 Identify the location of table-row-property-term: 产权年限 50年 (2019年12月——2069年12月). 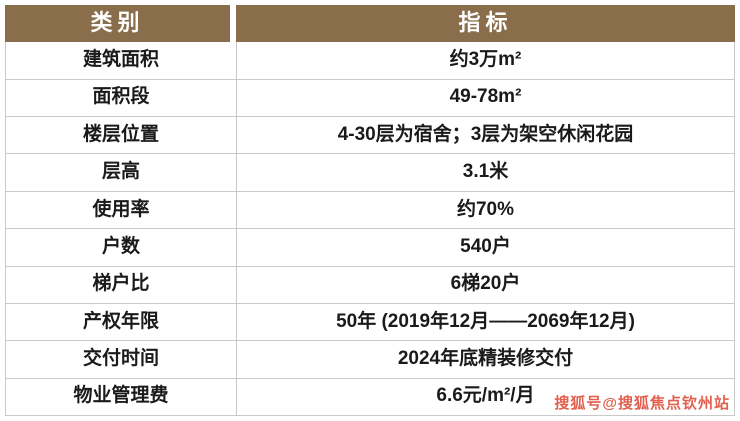
(370, 322).